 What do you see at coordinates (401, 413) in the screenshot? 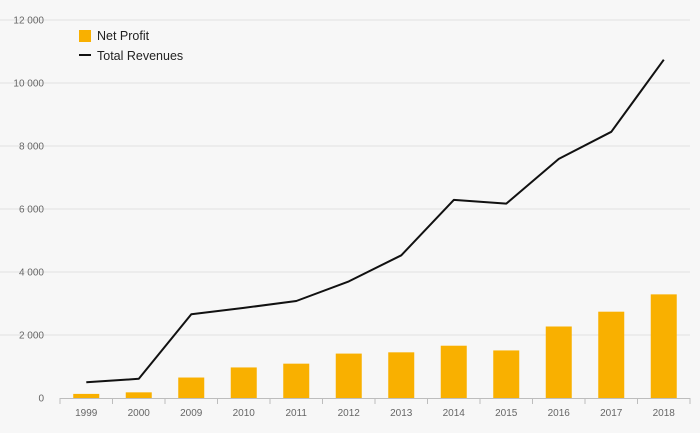
I see `x-tick-label: 2013` at bounding box center [401, 413].